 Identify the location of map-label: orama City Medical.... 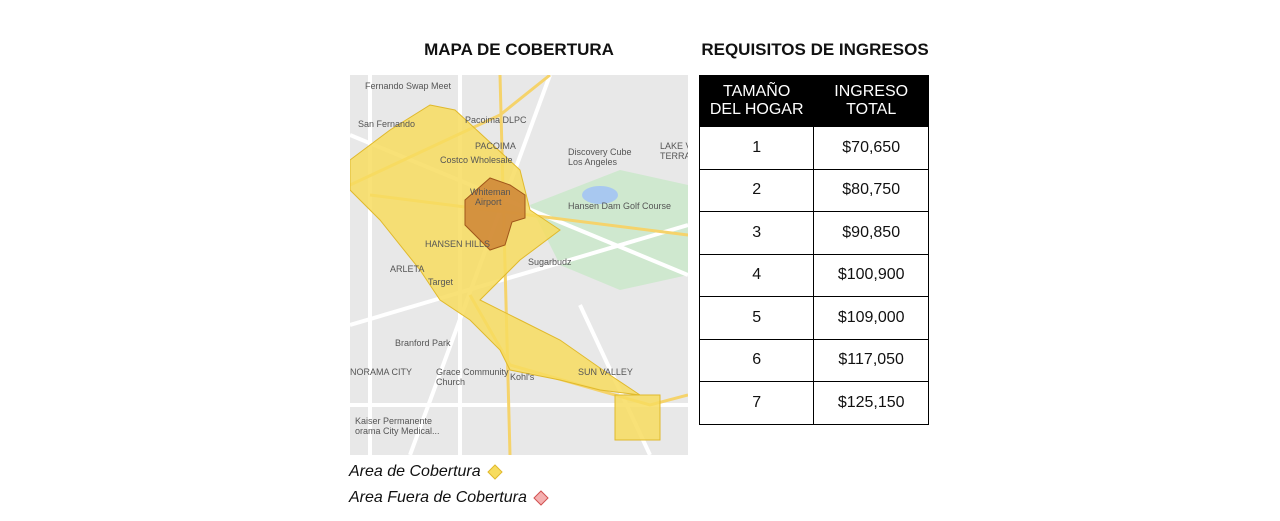
(397, 431).